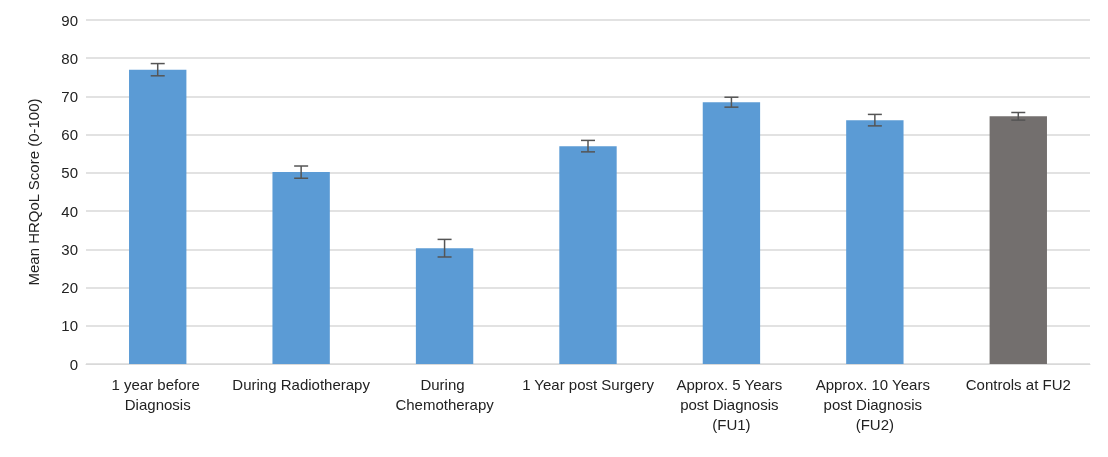  I want to click on y-tick-label: 80, so click(69, 58).